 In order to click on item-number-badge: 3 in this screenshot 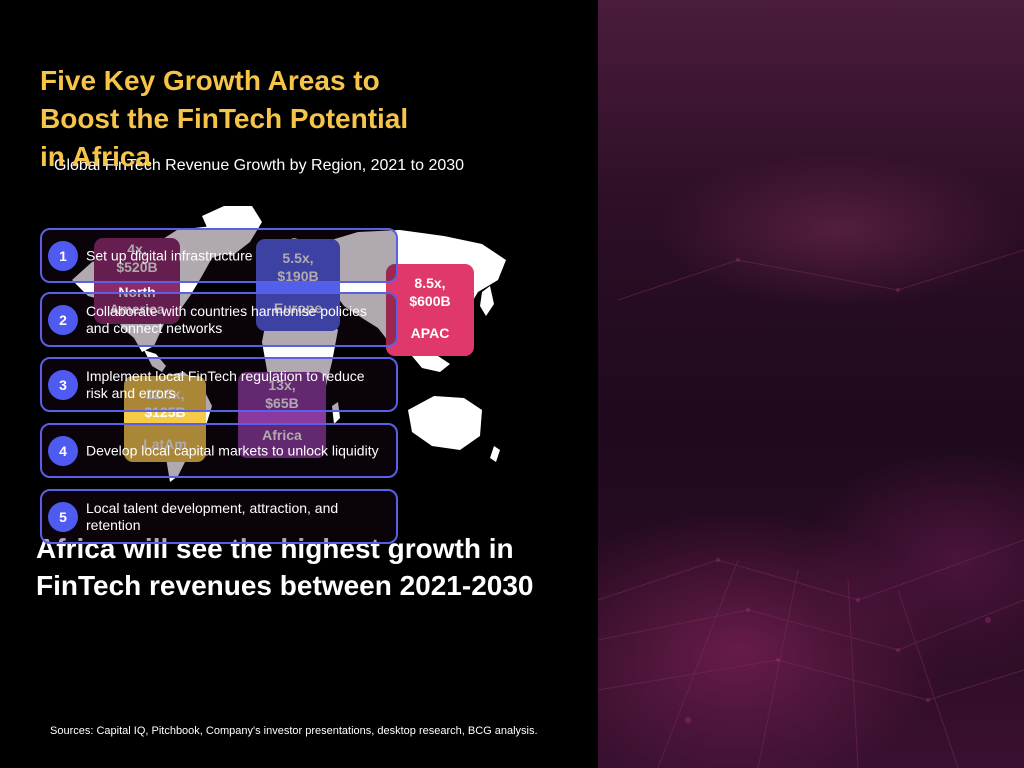, I will do `click(63, 384)`.